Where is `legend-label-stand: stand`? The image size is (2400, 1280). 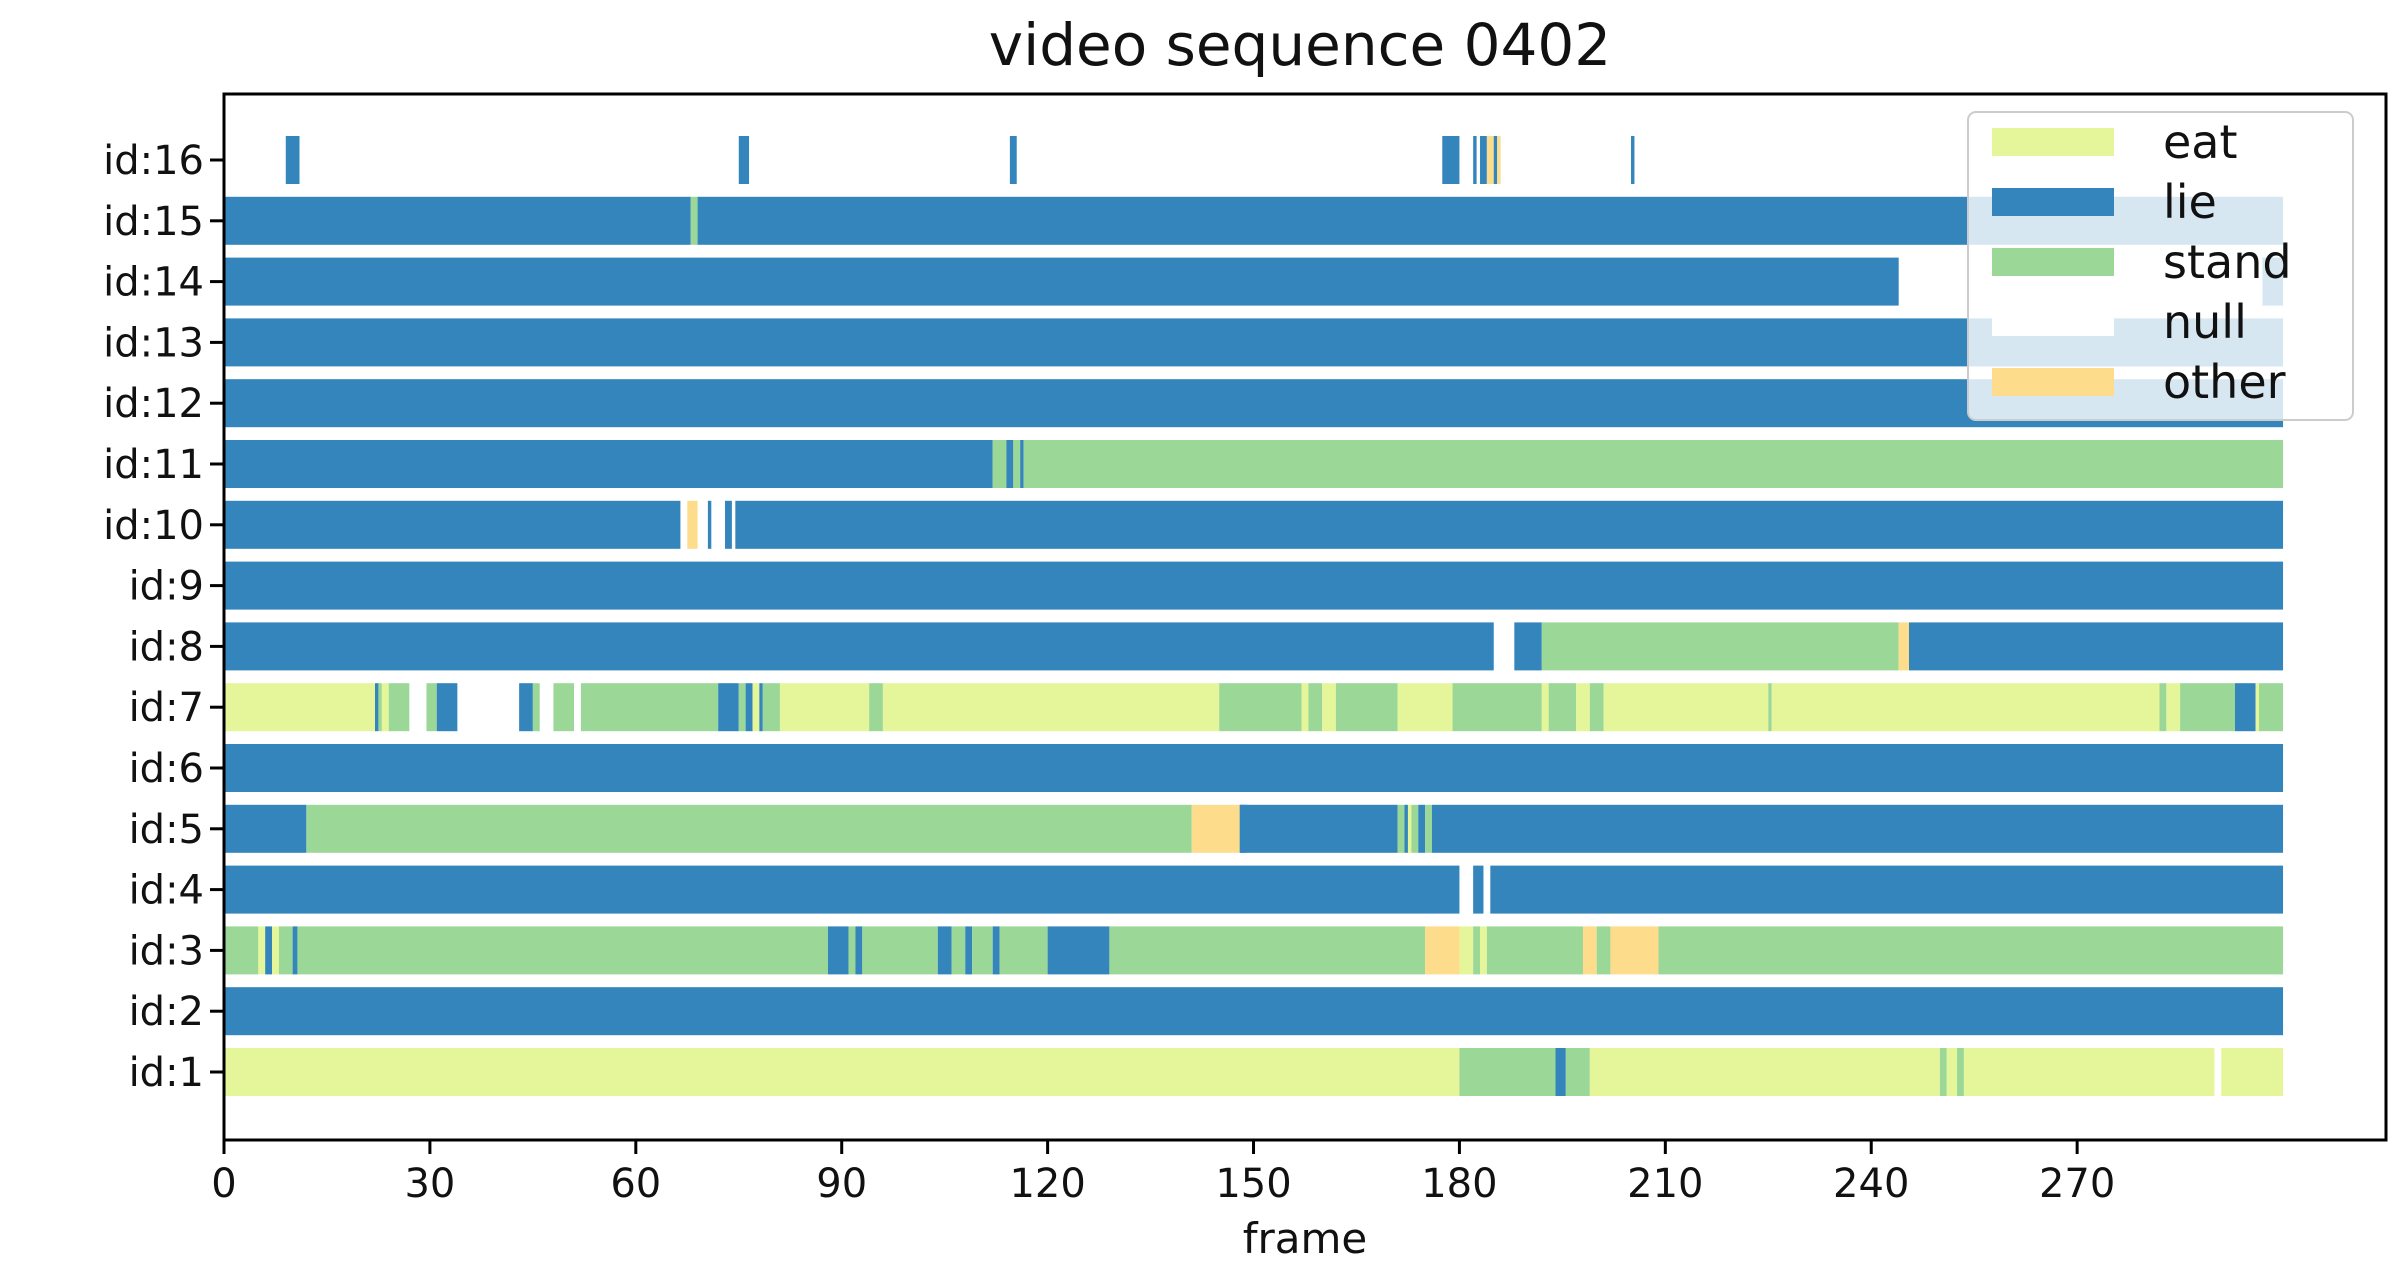
legend-label-stand: stand is located at coordinates (2227, 262).